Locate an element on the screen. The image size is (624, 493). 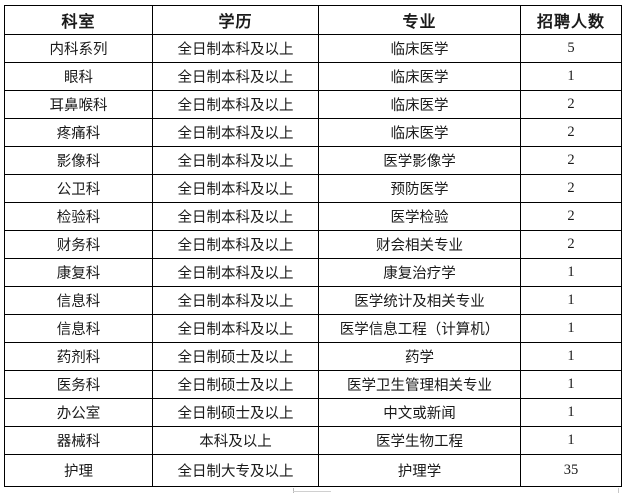
cell-department: 办公室 is located at coordinates (78, 412).